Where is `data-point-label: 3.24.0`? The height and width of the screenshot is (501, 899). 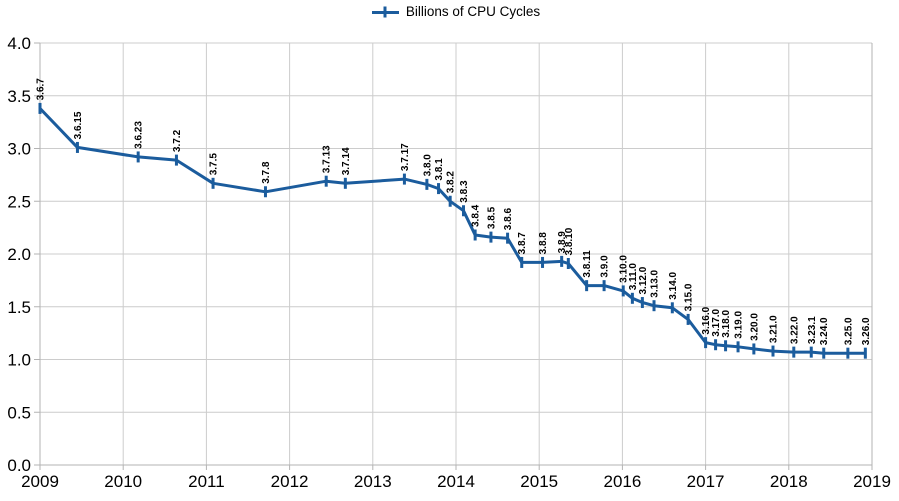 data-point-label: 3.24.0 is located at coordinates (824, 331).